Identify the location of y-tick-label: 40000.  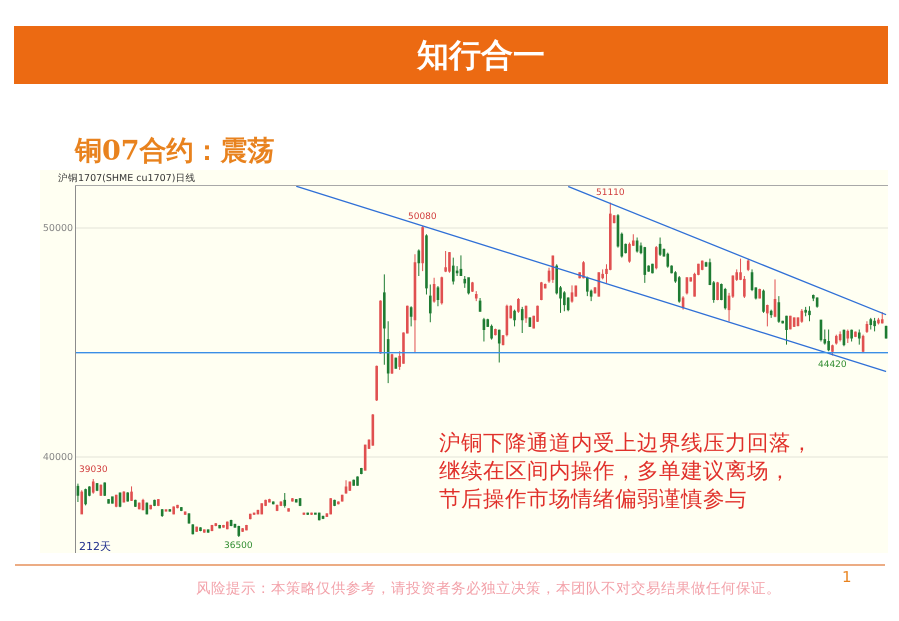
(58, 458).